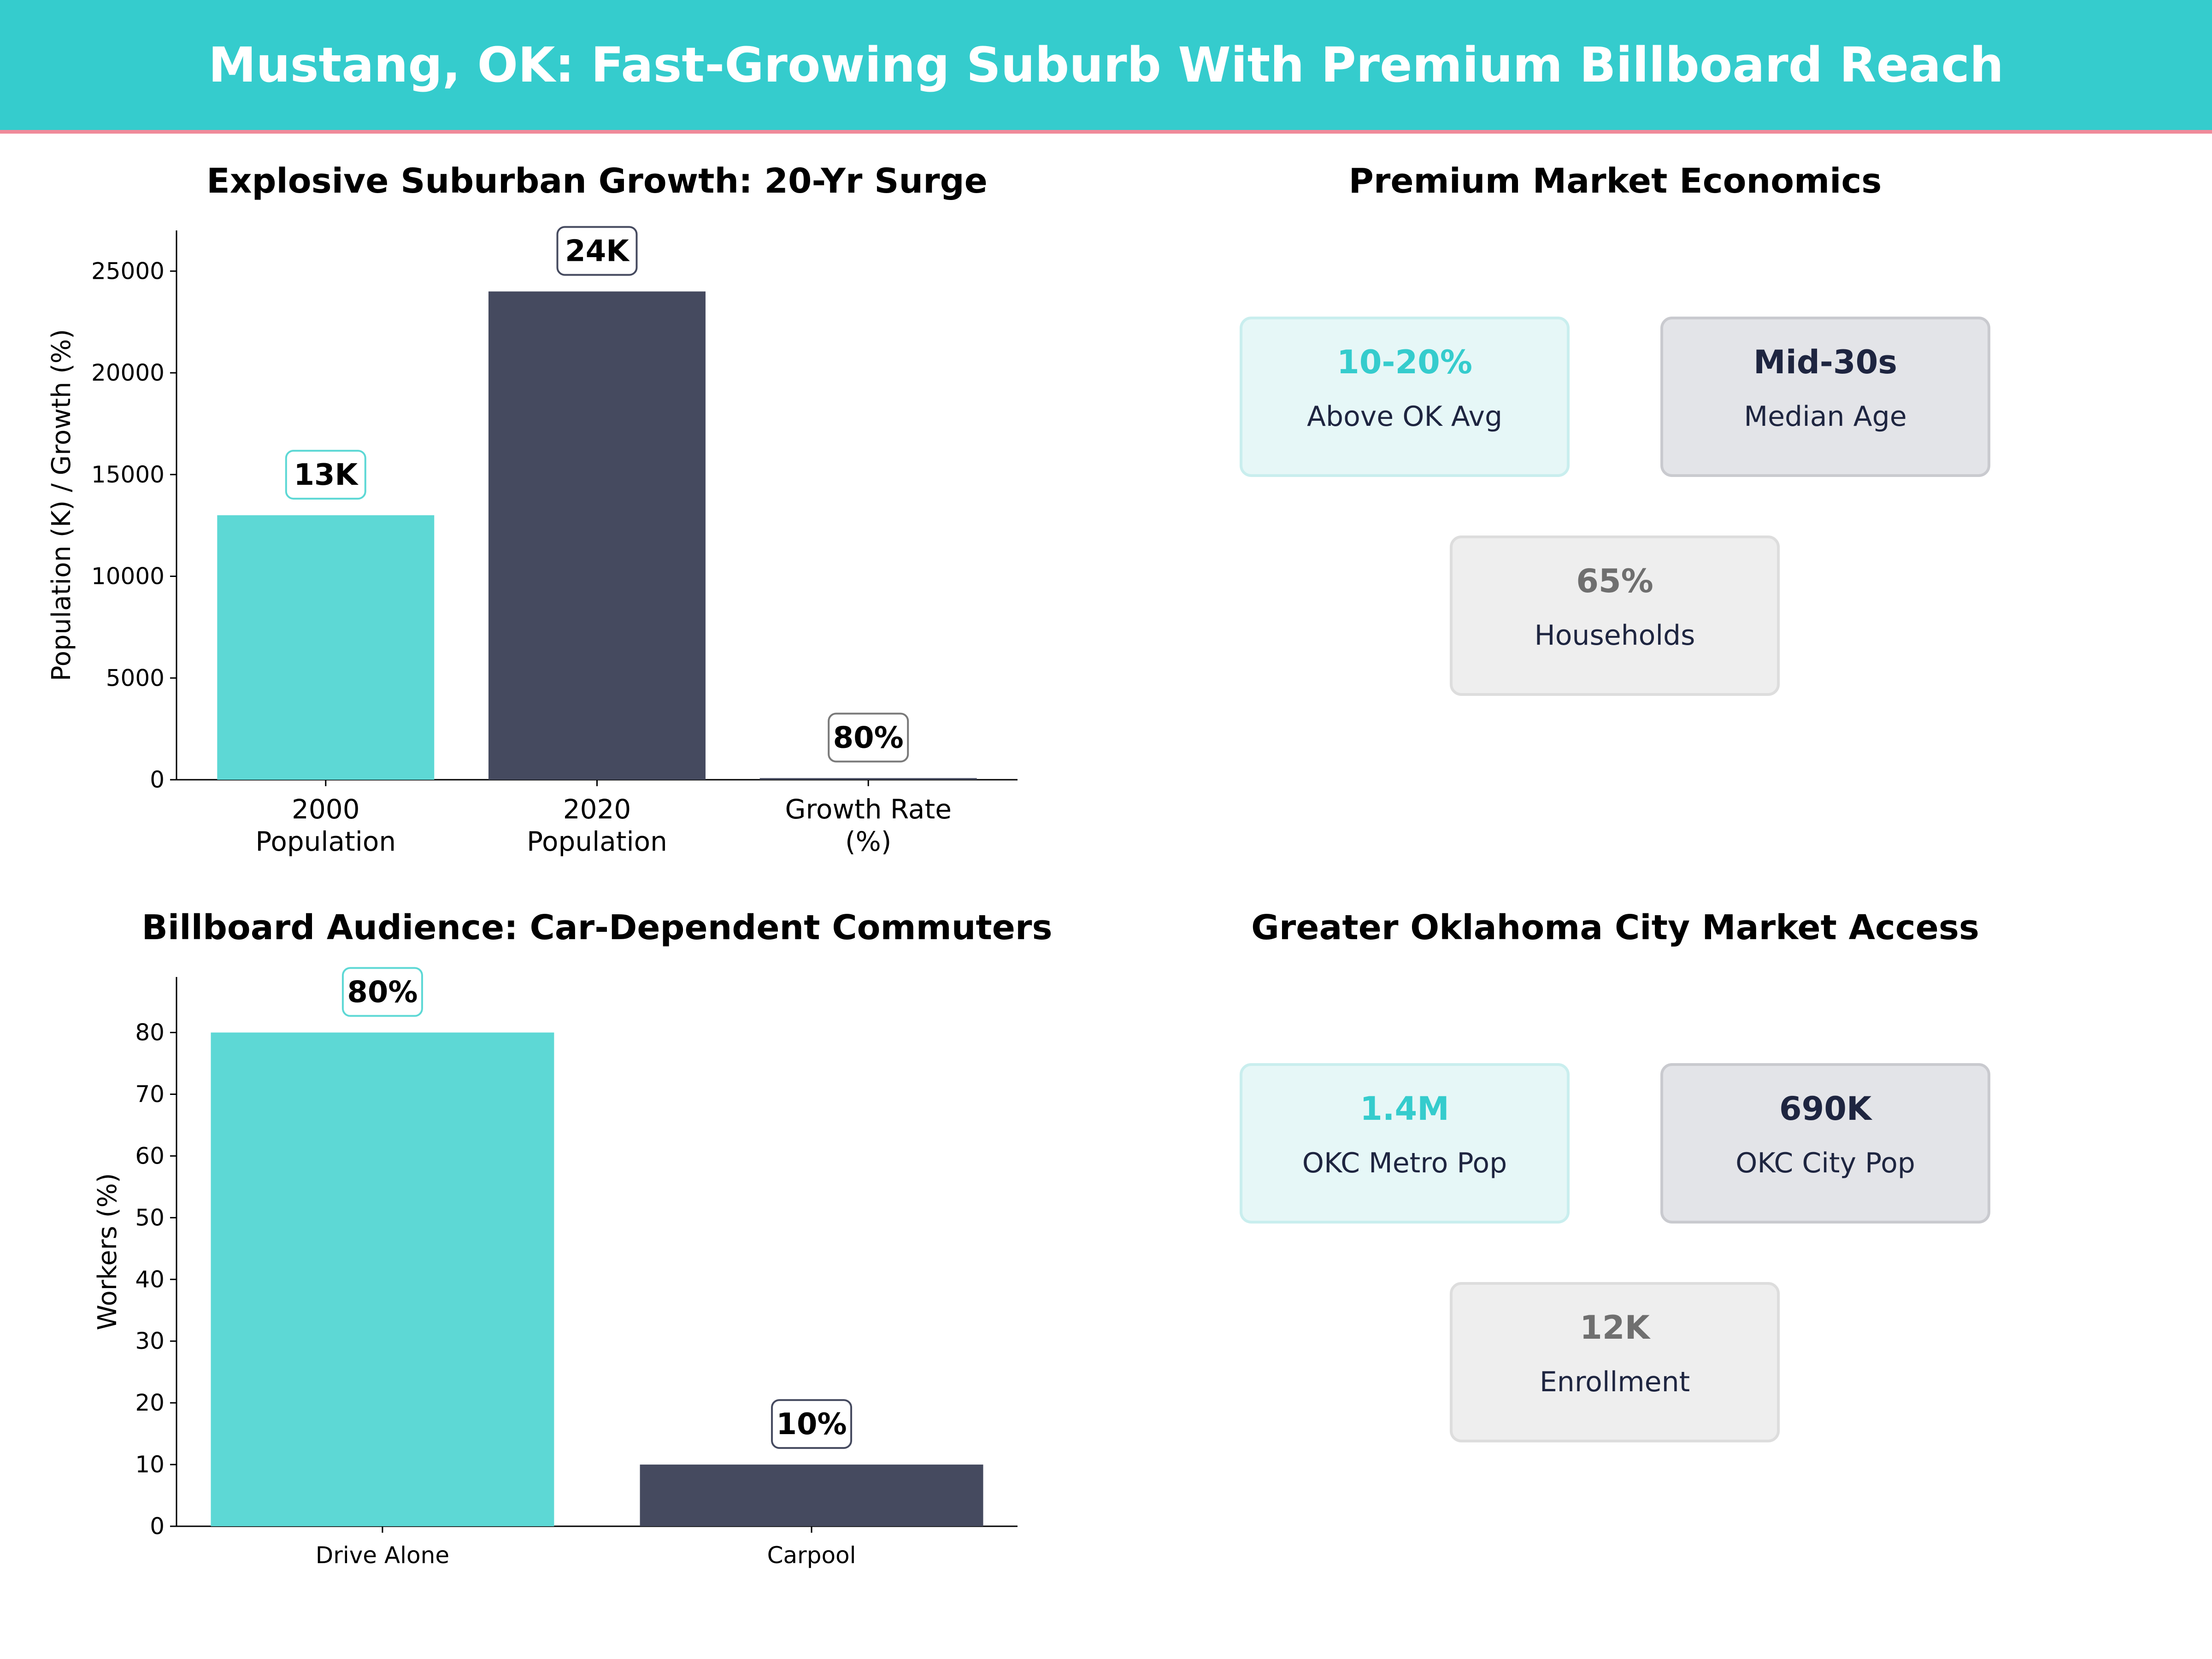  I want to click on metric-label: Median Age, so click(1825, 416).